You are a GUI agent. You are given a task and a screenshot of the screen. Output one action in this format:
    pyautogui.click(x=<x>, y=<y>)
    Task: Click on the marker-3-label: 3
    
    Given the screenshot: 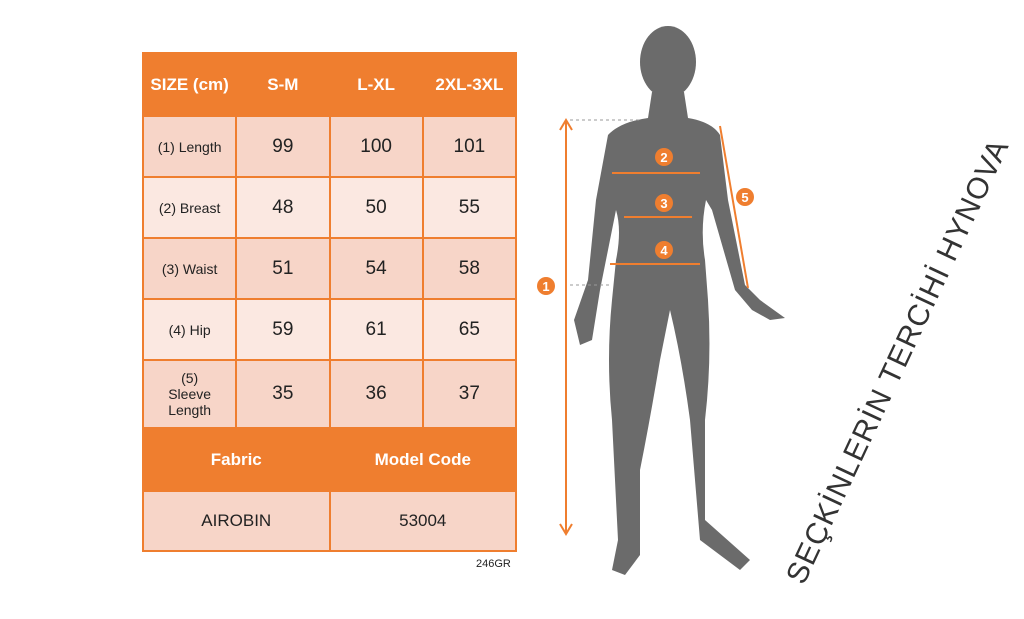 What is the action you would take?
    pyautogui.click(x=663, y=203)
    